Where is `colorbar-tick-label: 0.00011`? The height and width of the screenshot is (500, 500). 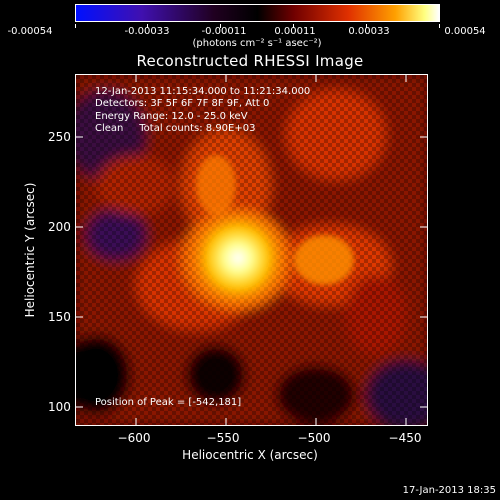 colorbar-tick-label: 0.00011 is located at coordinates (295, 31).